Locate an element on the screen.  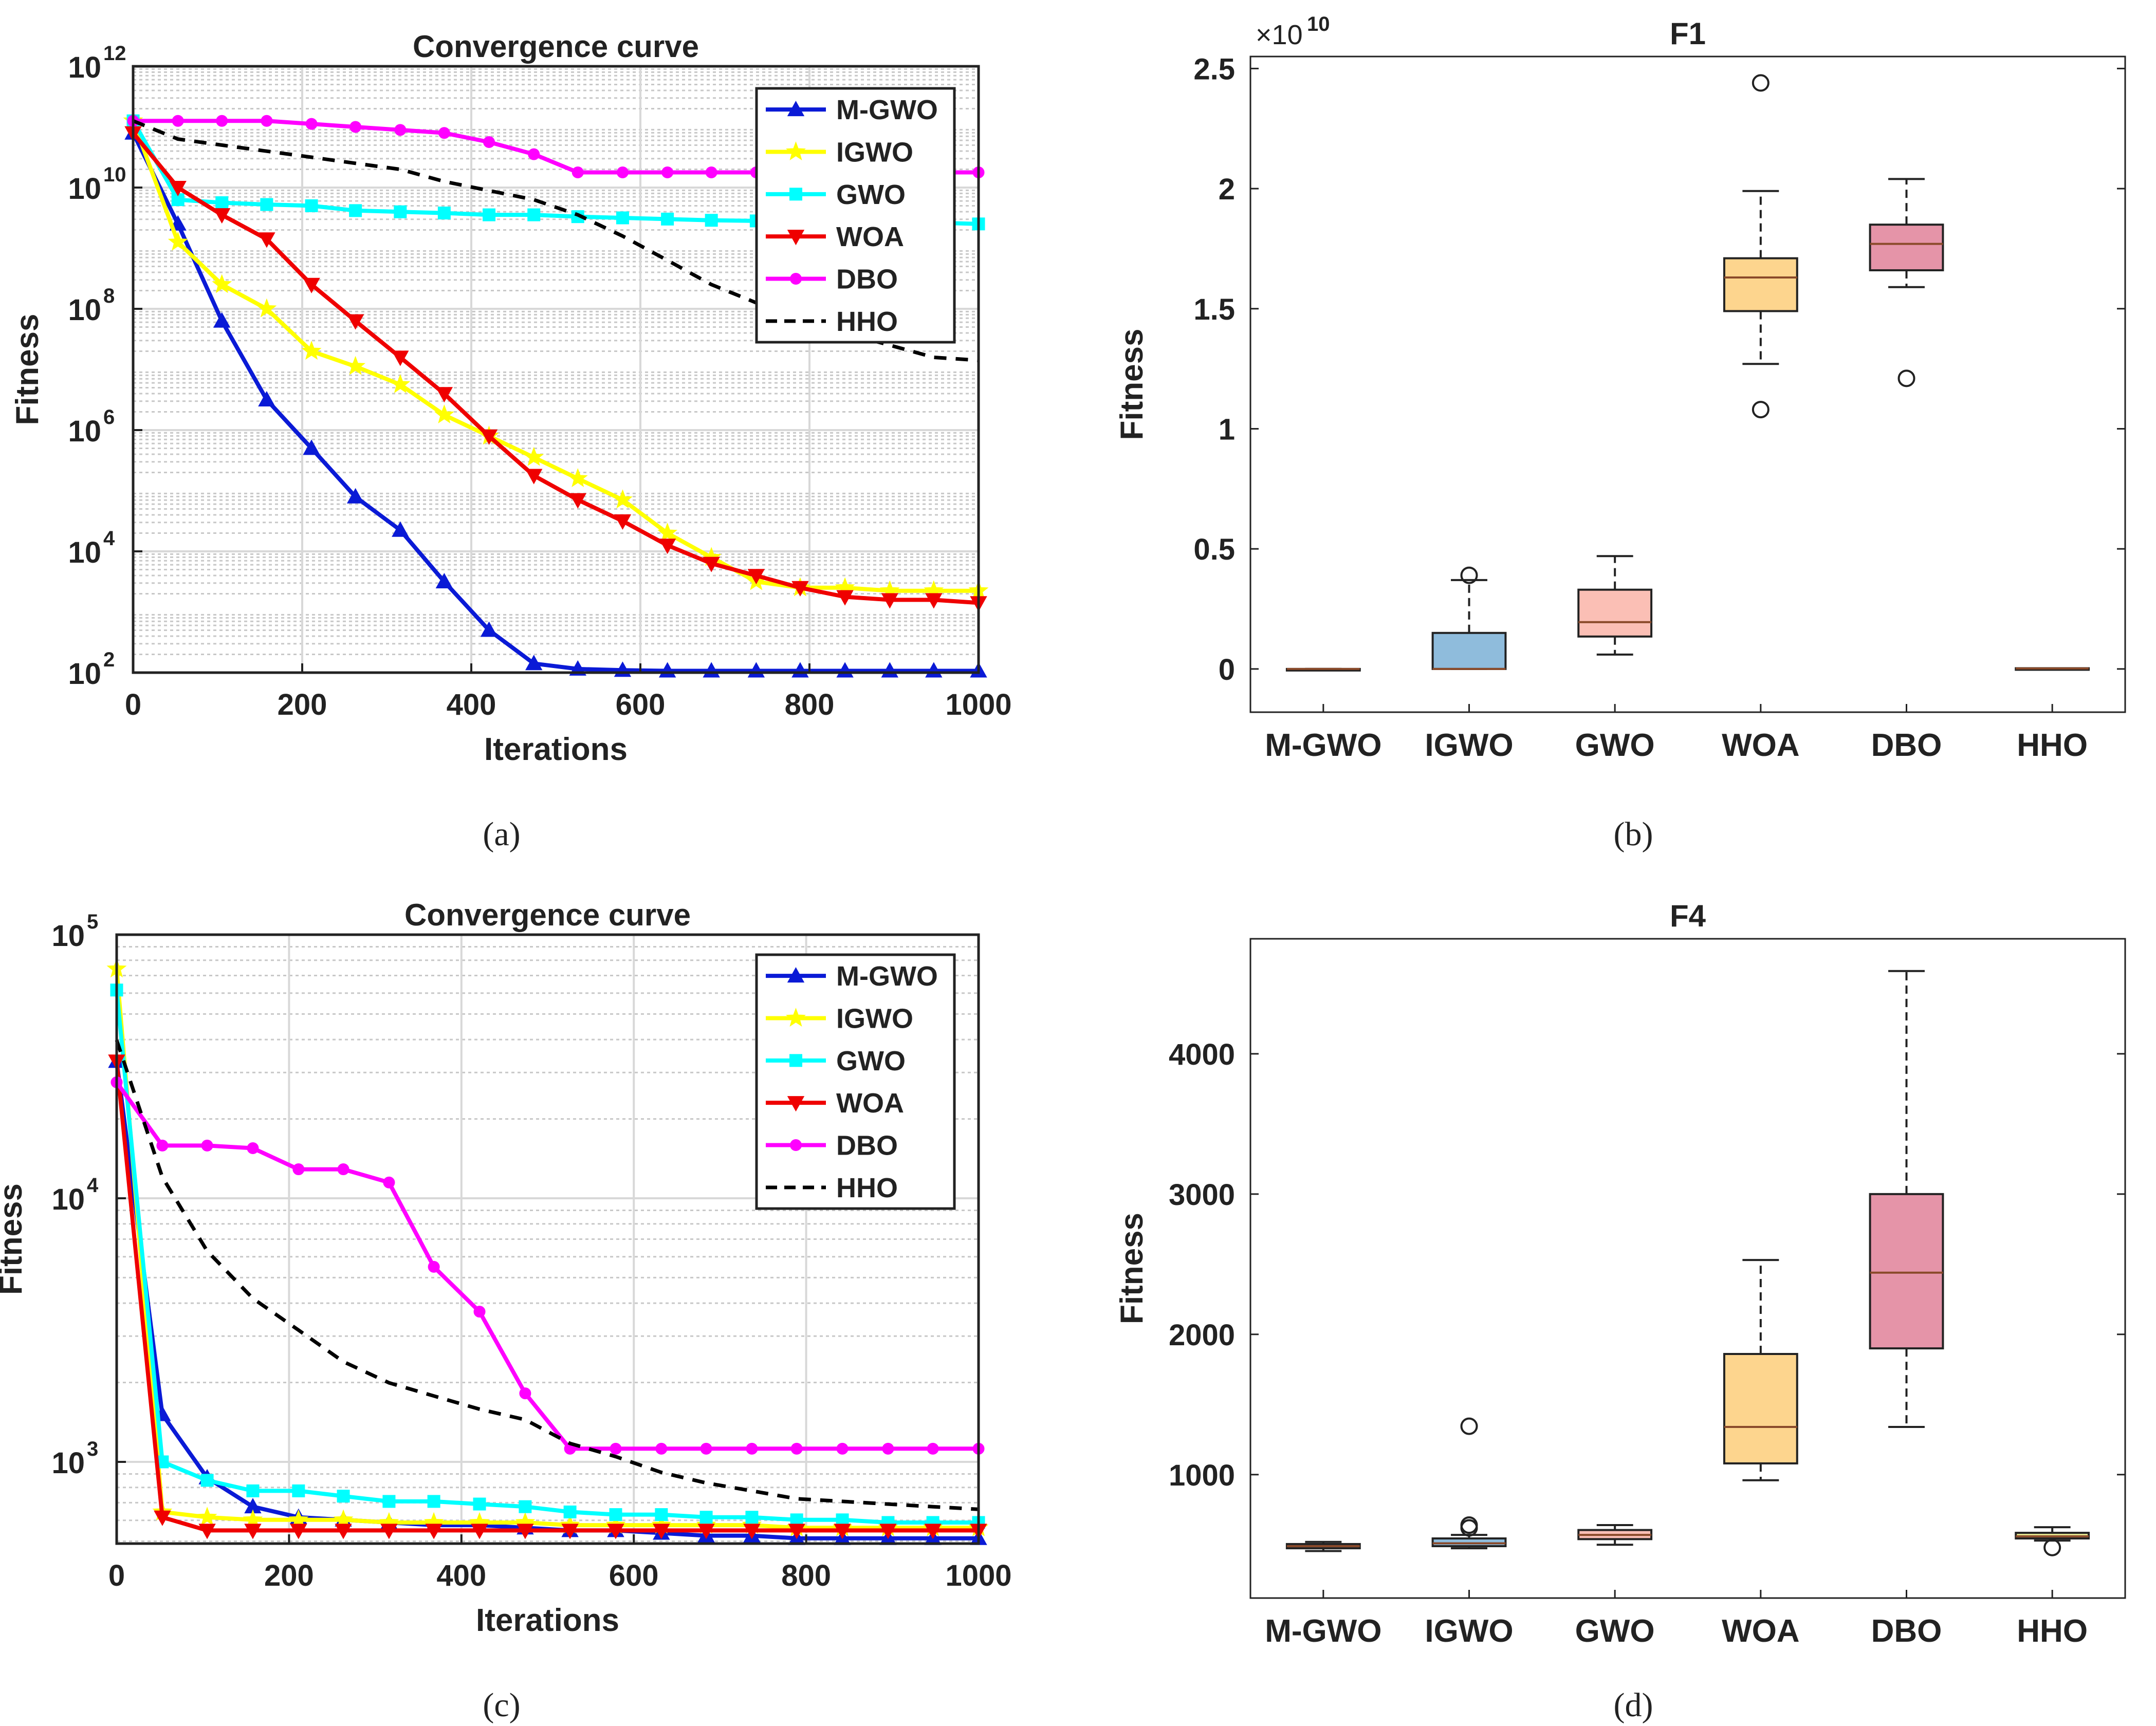
panel-caption: (b) is located at coordinates (1634, 834).